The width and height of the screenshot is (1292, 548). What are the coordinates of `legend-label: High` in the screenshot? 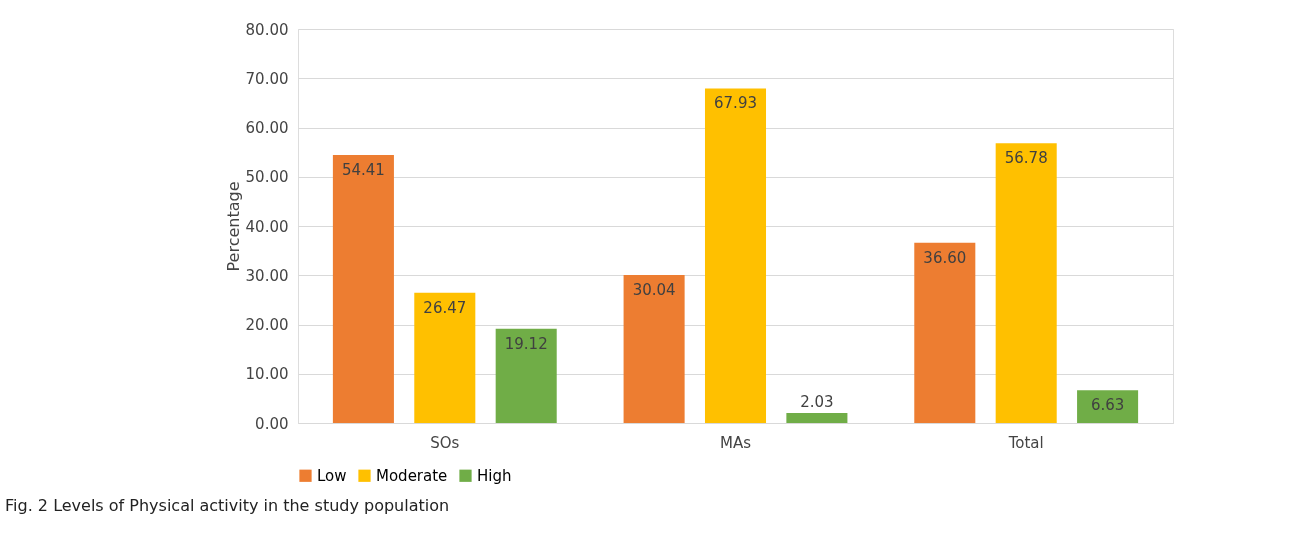 It's located at (494, 475).